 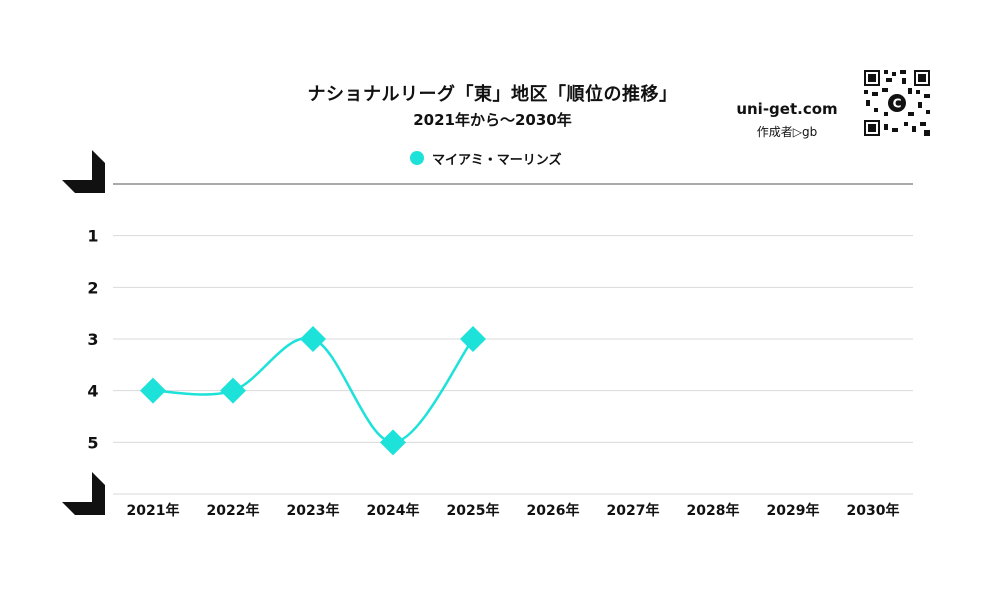 What do you see at coordinates (497, 160) in the screenshot?
I see `legend-label: マイアミ・マーリンズ` at bounding box center [497, 160].